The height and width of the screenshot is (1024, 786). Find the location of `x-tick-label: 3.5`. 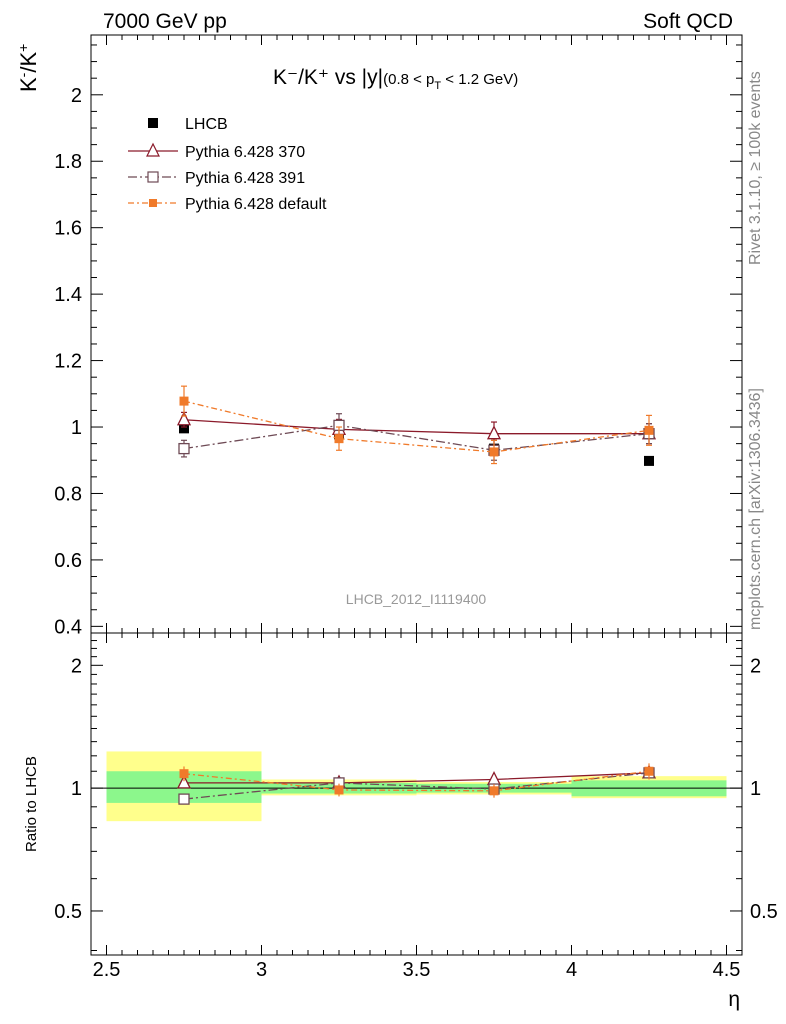

x-tick-label: 3.5 is located at coordinates (417, 970).